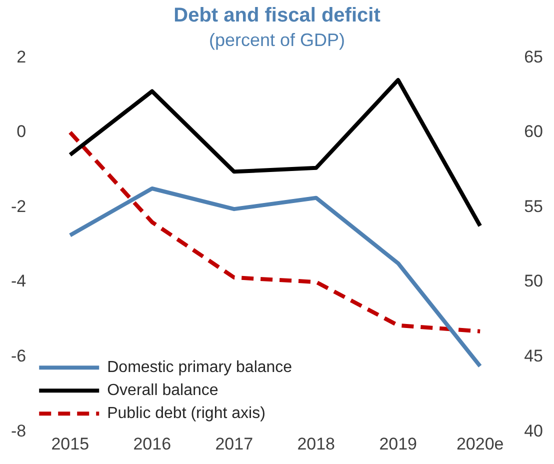 The height and width of the screenshot is (464, 554). Describe the element at coordinates (186, 413) in the screenshot. I see `legend-label: Public debt (right axis)` at that location.